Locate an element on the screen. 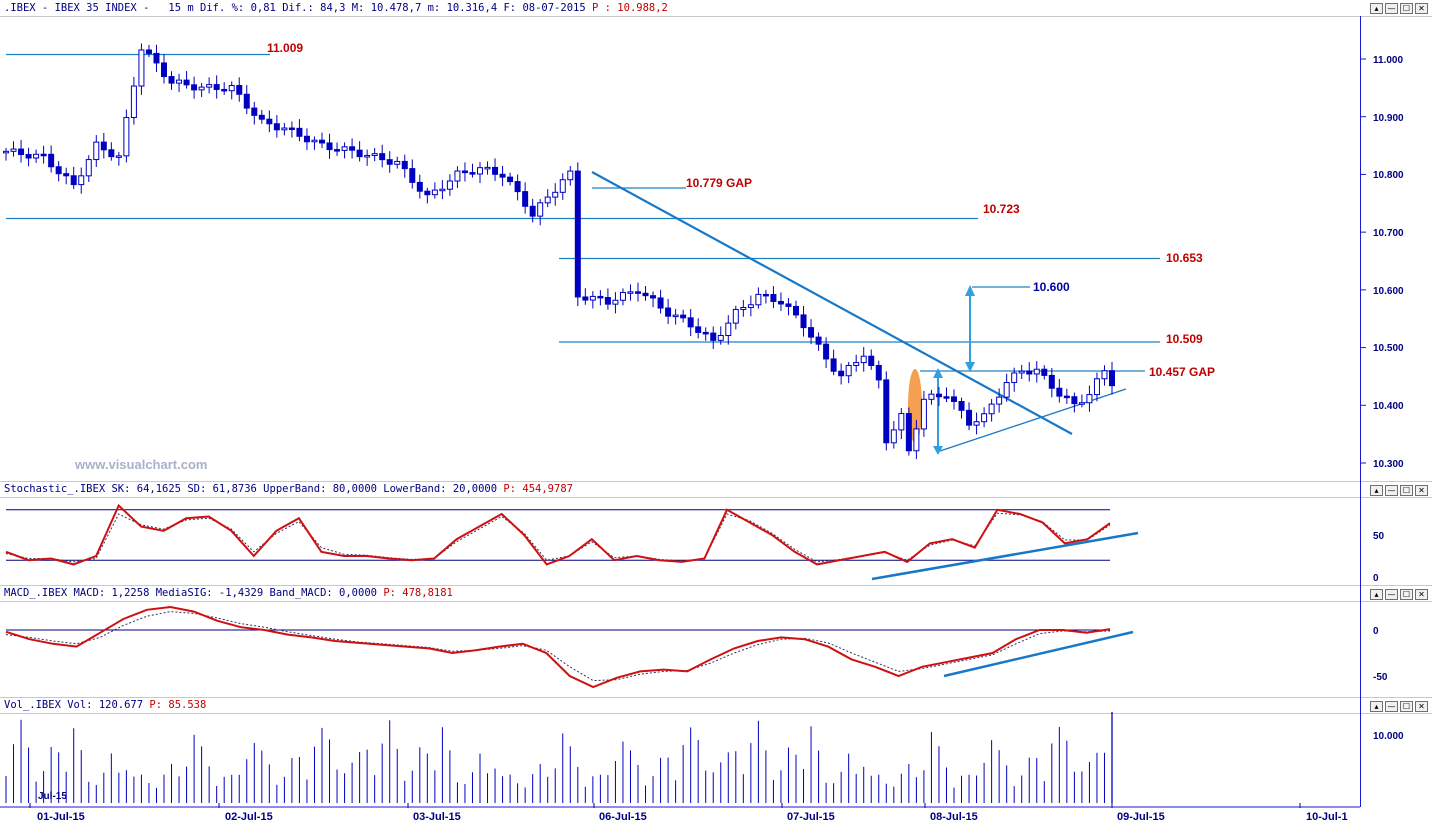 This screenshot has height=823, width=1432. scroll-up-button: ▴ is located at coordinates (1376, 8).